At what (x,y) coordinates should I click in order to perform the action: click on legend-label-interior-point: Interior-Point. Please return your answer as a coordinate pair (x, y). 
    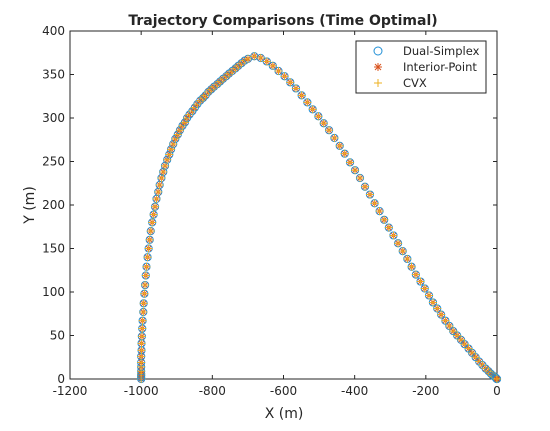
    Looking at the image, I should click on (440, 67).